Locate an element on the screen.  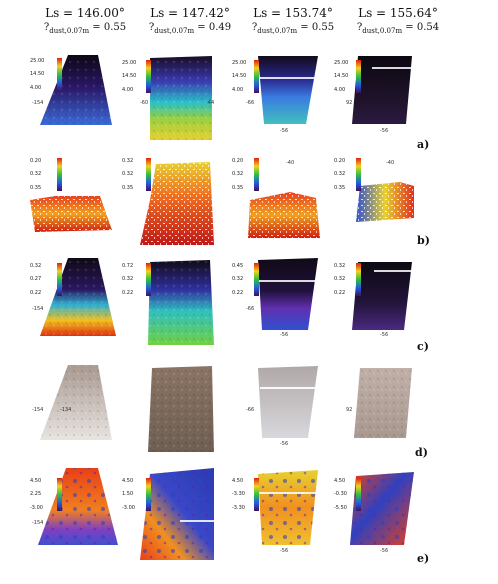
row-c is located at coordinates (226, 301).